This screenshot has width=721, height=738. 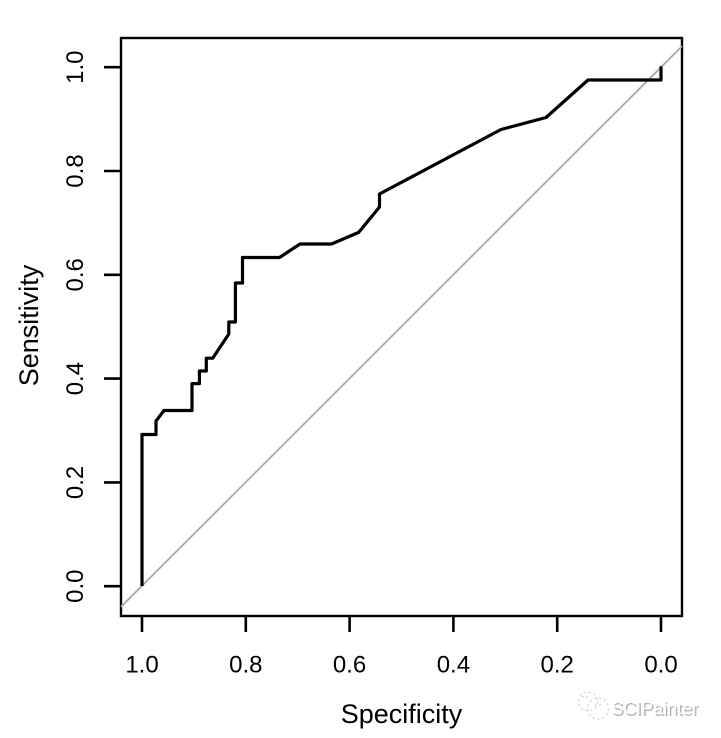 What do you see at coordinates (402, 714) in the screenshot?
I see `svg-text: Specificity` at bounding box center [402, 714].